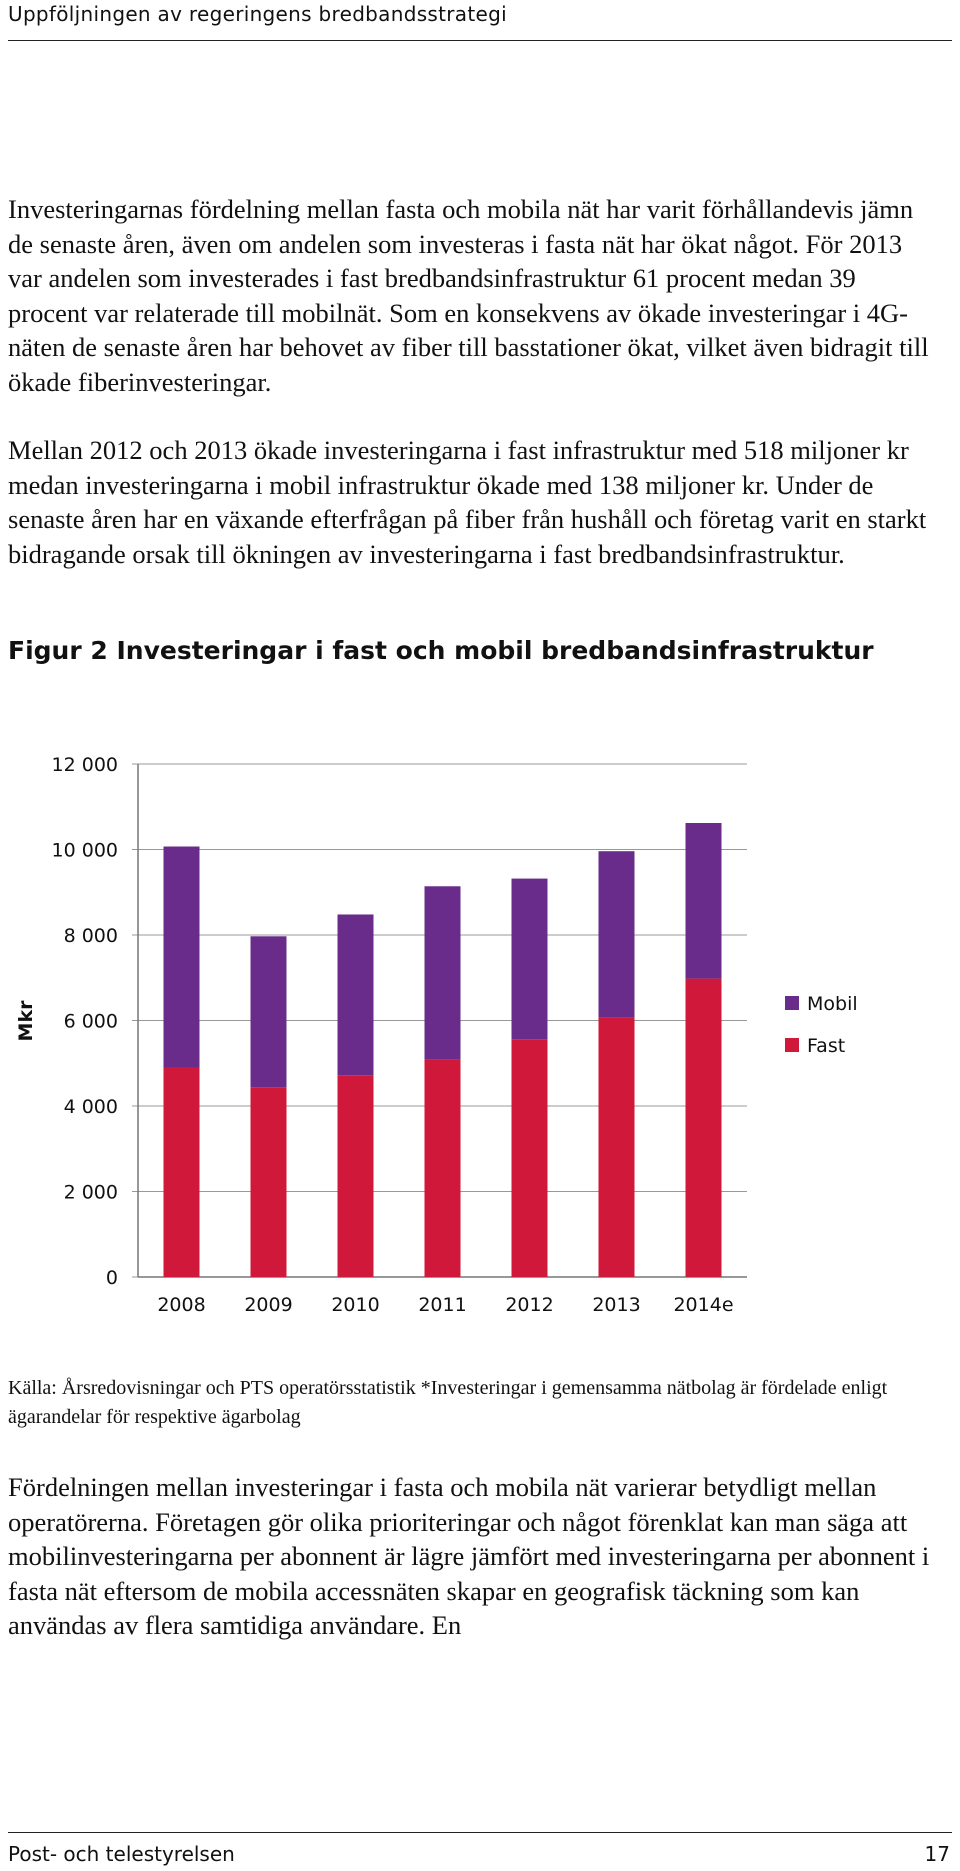 The image size is (960, 1871). Describe the element at coordinates (529, 959) in the screenshot. I see `bar-mobil-2012` at that location.